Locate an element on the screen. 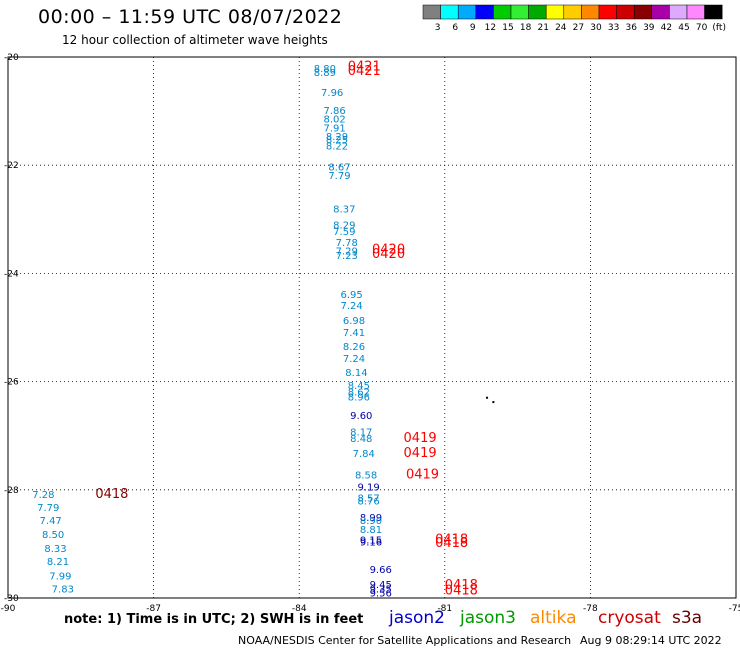  x-tick-label: -90 is located at coordinates (8, 609).